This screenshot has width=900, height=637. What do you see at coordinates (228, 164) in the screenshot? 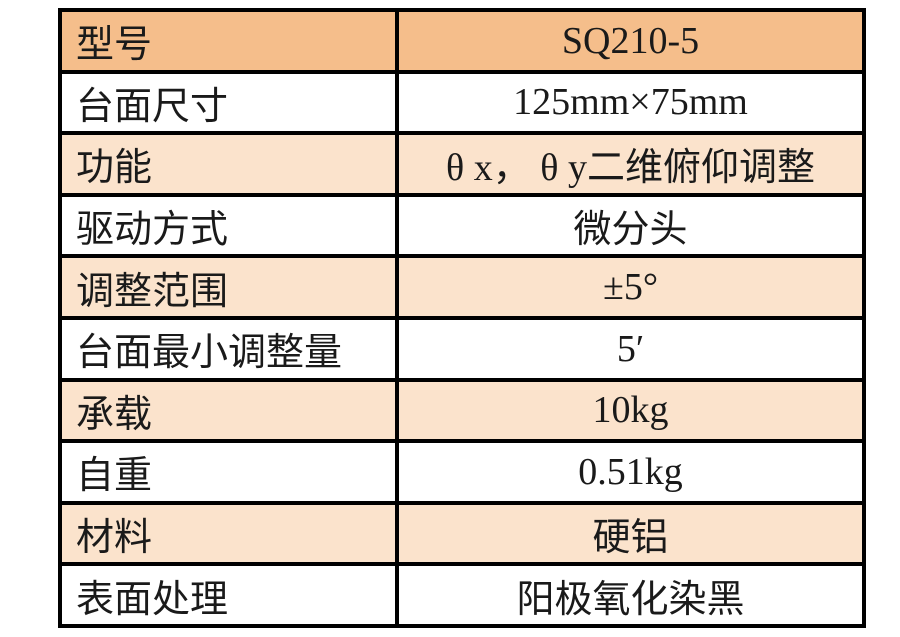
I see `spec-label: 功能` at bounding box center [228, 164].